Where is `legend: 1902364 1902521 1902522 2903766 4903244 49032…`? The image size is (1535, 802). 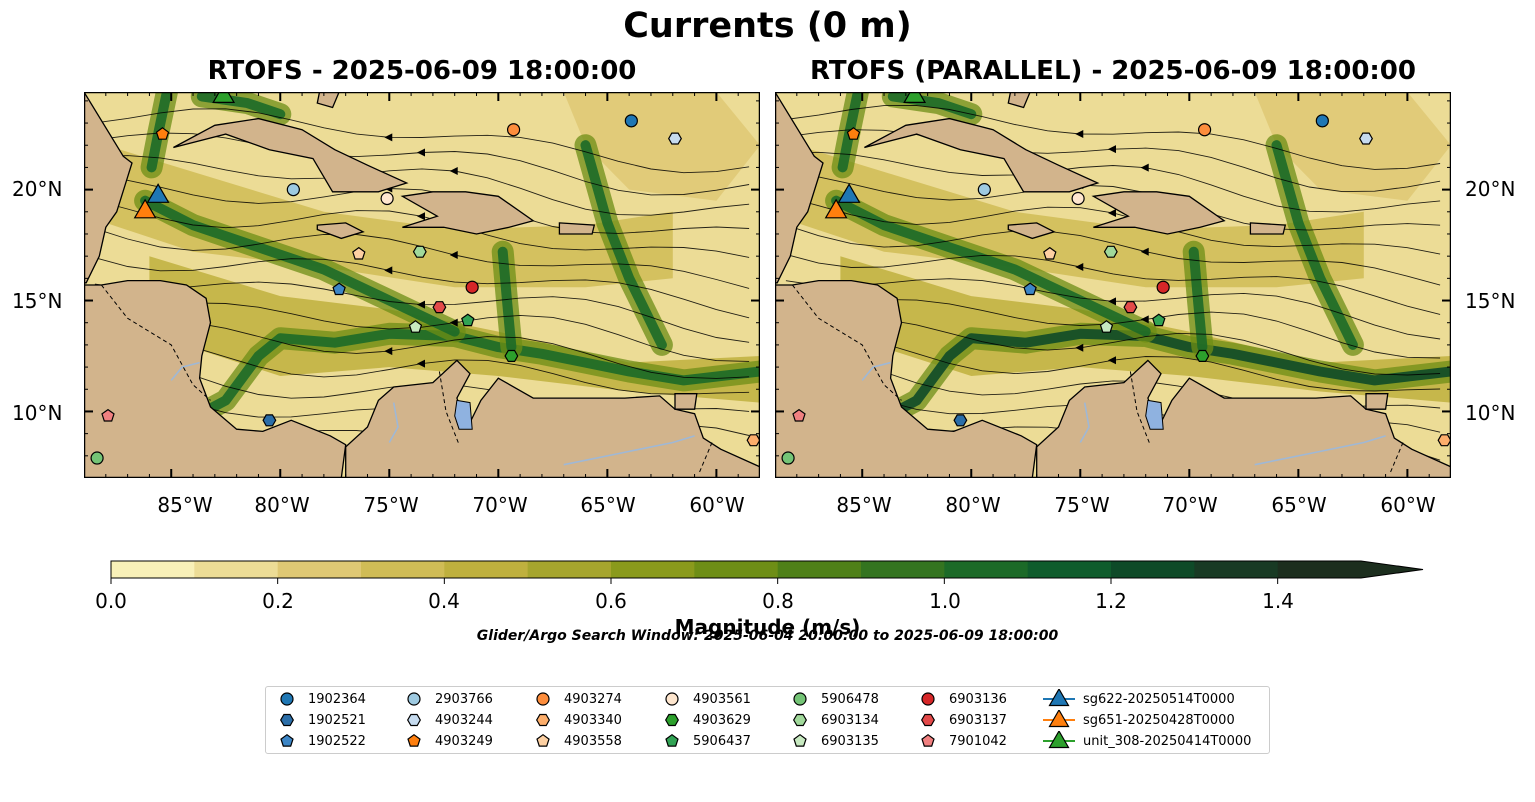
legend: 1902364 1902521 1902522 2903766 4903244 49032… is located at coordinates (767, 720).